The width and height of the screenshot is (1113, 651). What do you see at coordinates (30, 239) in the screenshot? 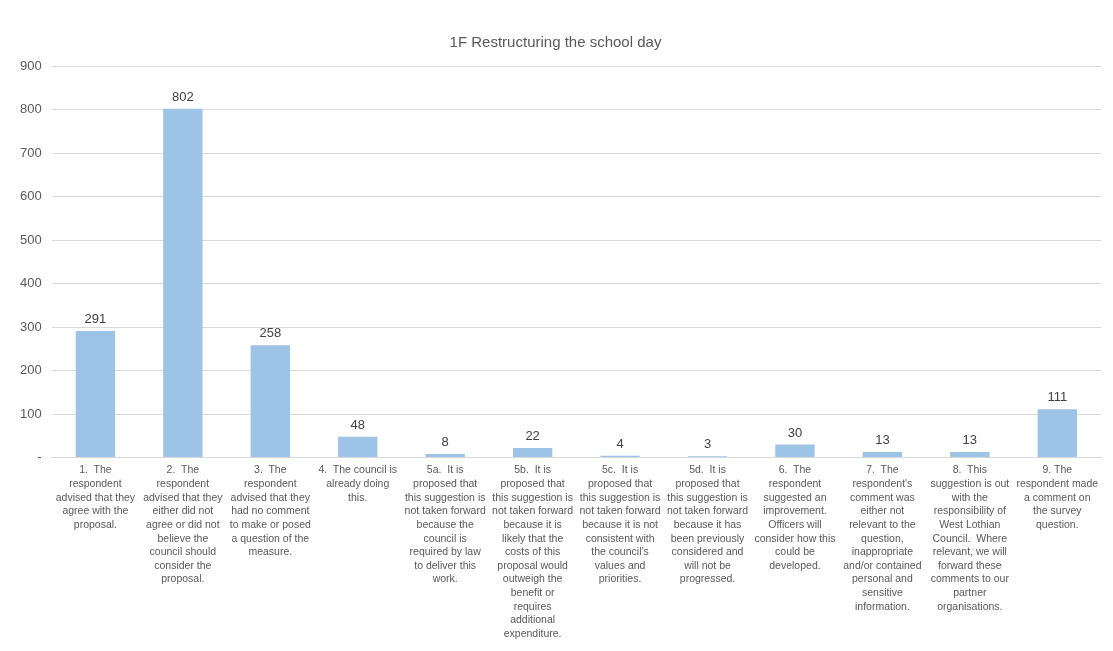
I see `y-tick-label: 500` at bounding box center [30, 239].